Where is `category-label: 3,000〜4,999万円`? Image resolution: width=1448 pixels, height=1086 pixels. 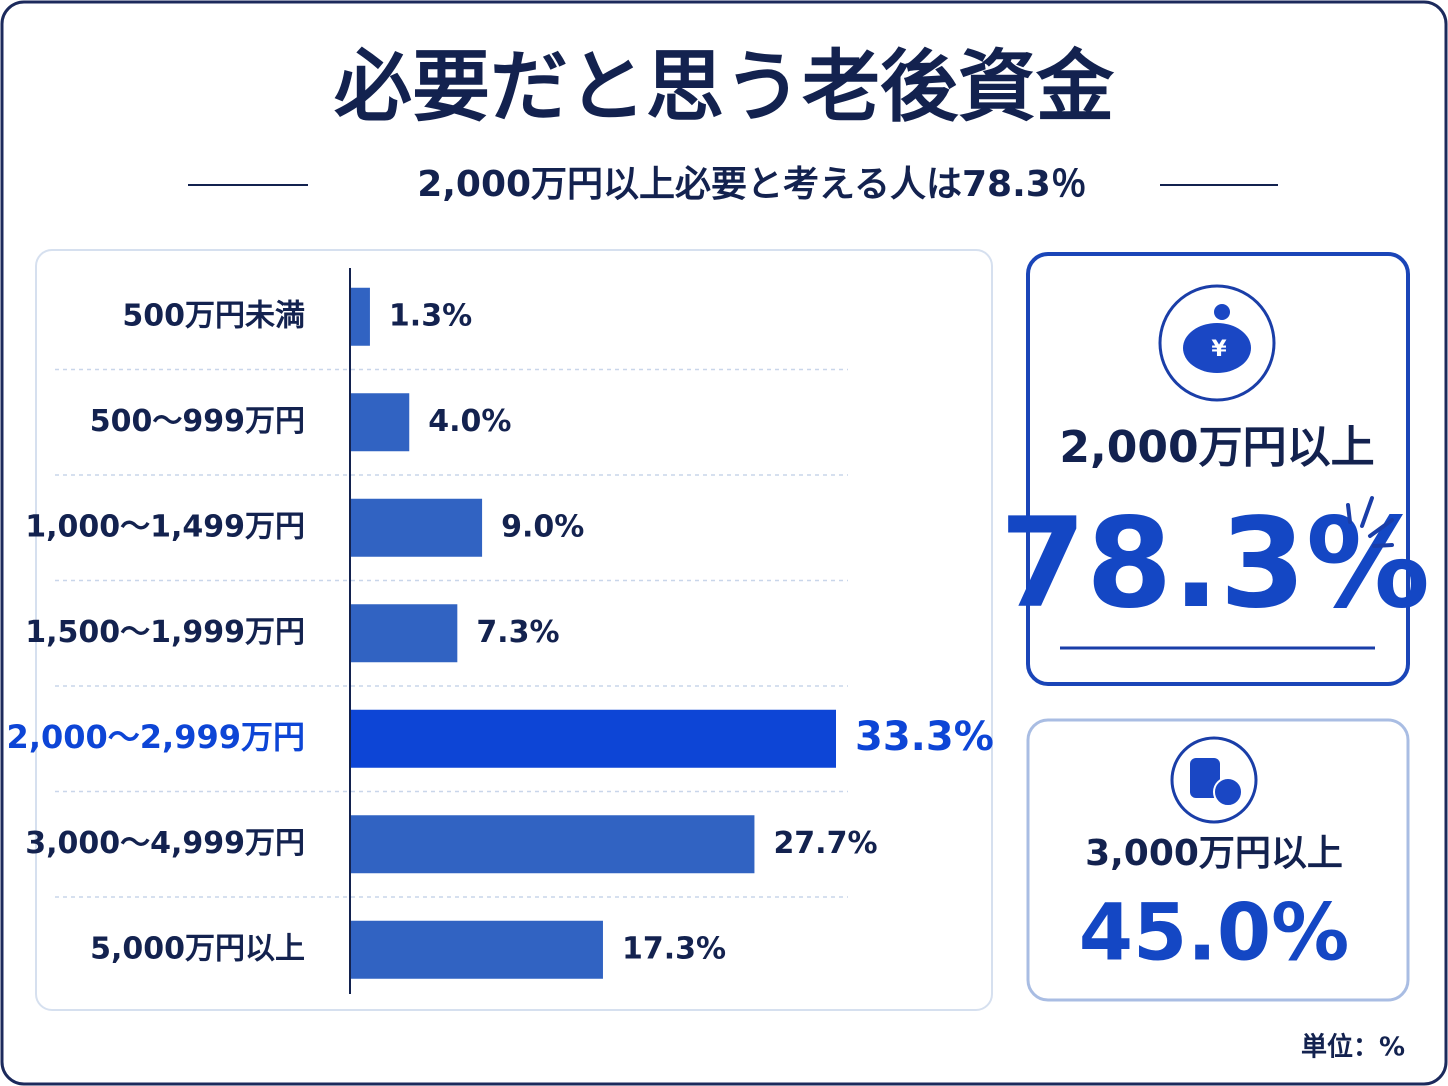
category-label: 3,000〜4,999万円 is located at coordinates (165, 843).